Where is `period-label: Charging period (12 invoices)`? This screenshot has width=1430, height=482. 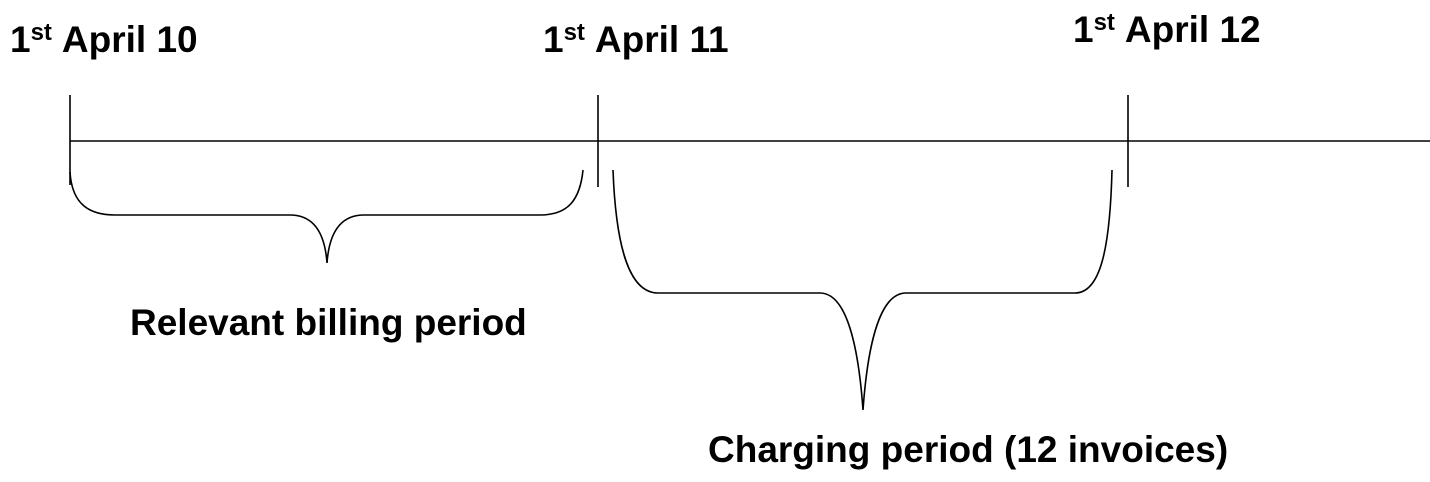 period-label: Charging period (12 invoices) is located at coordinates (968, 449).